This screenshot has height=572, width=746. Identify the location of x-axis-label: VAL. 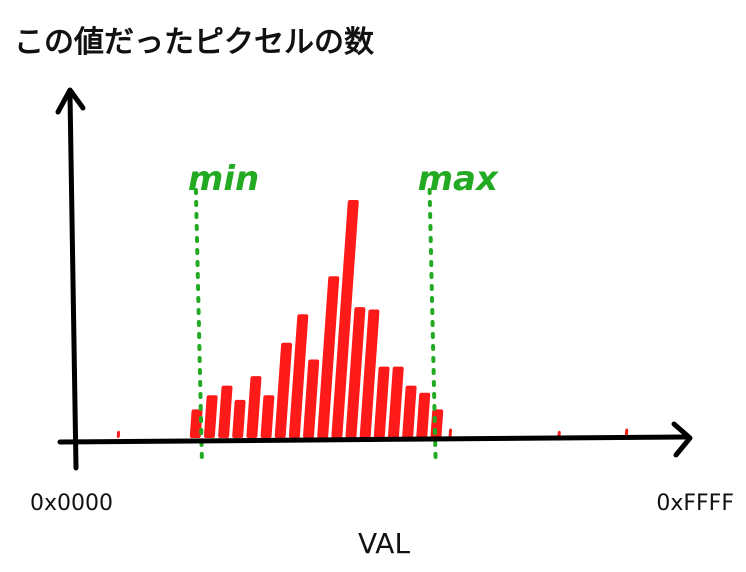
(384, 543).